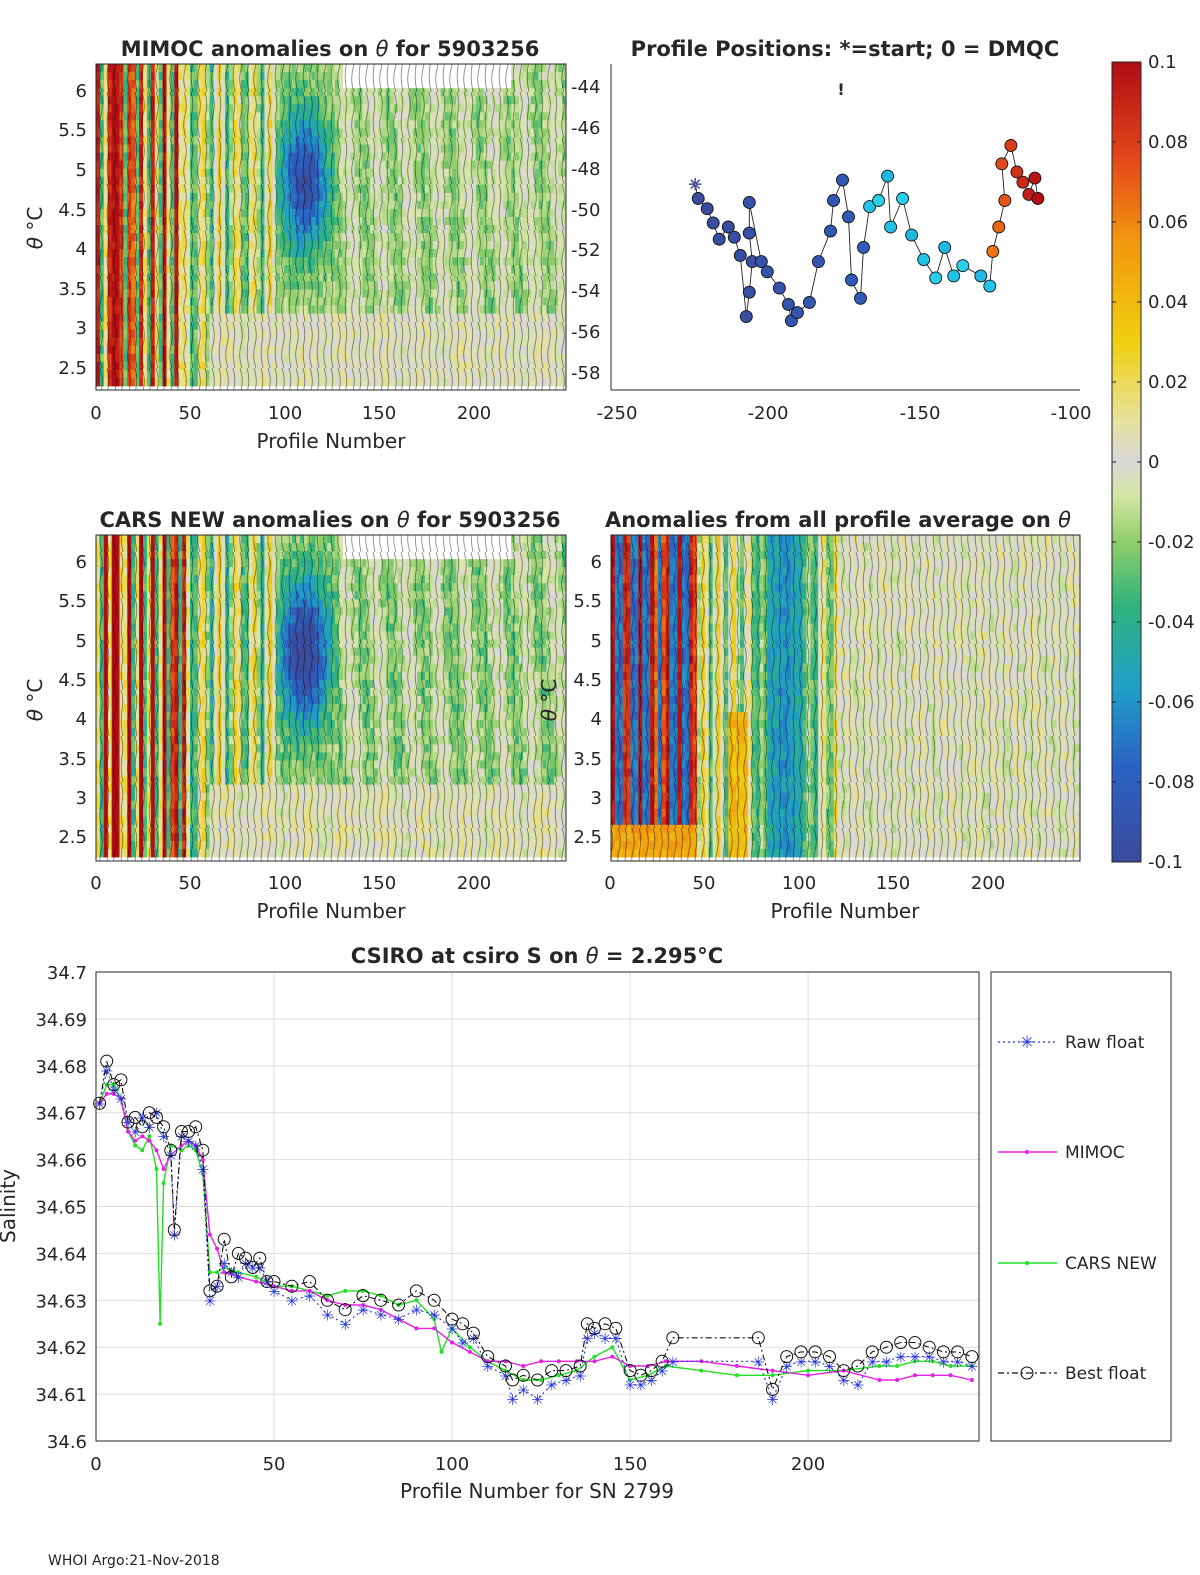 This screenshot has height=1575, width=1200. What do you see at coordinates (81, 170) in the screenshot?
I see `mimoc-ytick-5: 5` at bounding box center [81, 170].